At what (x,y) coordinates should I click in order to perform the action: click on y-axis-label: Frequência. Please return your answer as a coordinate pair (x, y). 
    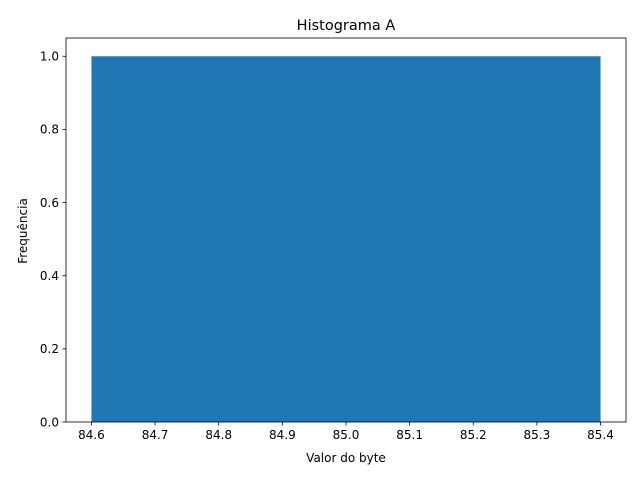
    Looking at the image, I should click on (23, 231).